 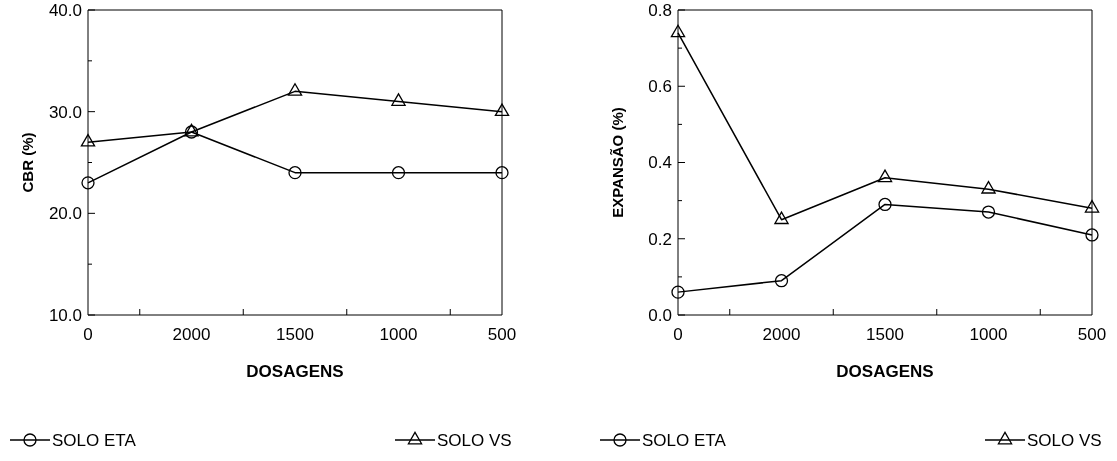 I want to click on y-tick-label: 20.0, so click(x=65, y=214).